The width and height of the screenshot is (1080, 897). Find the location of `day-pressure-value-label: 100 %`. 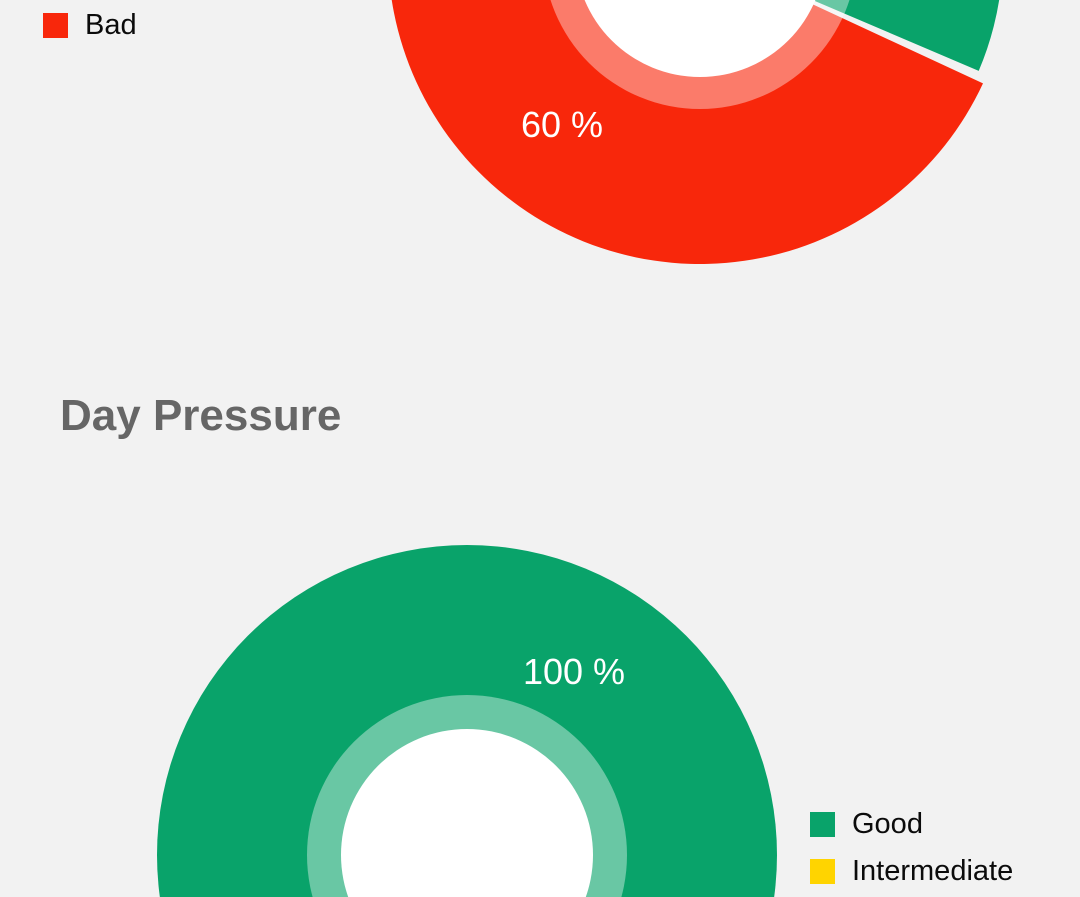

day-pressure-value-label: 100 % is located at coordinates (574, 671).